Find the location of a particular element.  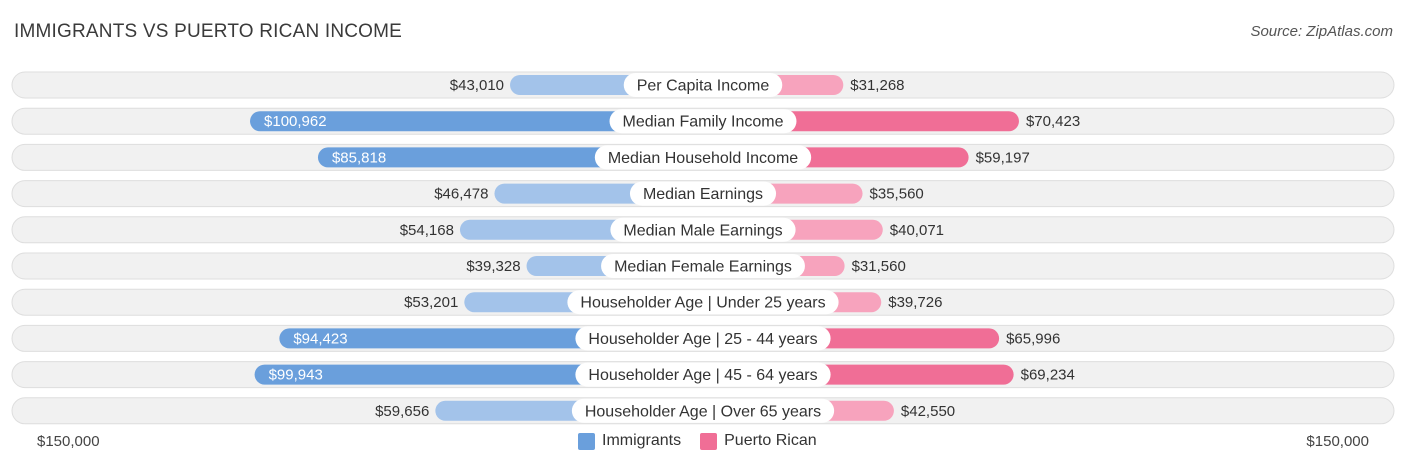

value-label-immigrants: $39,328 is located at coordinates (493, 266).